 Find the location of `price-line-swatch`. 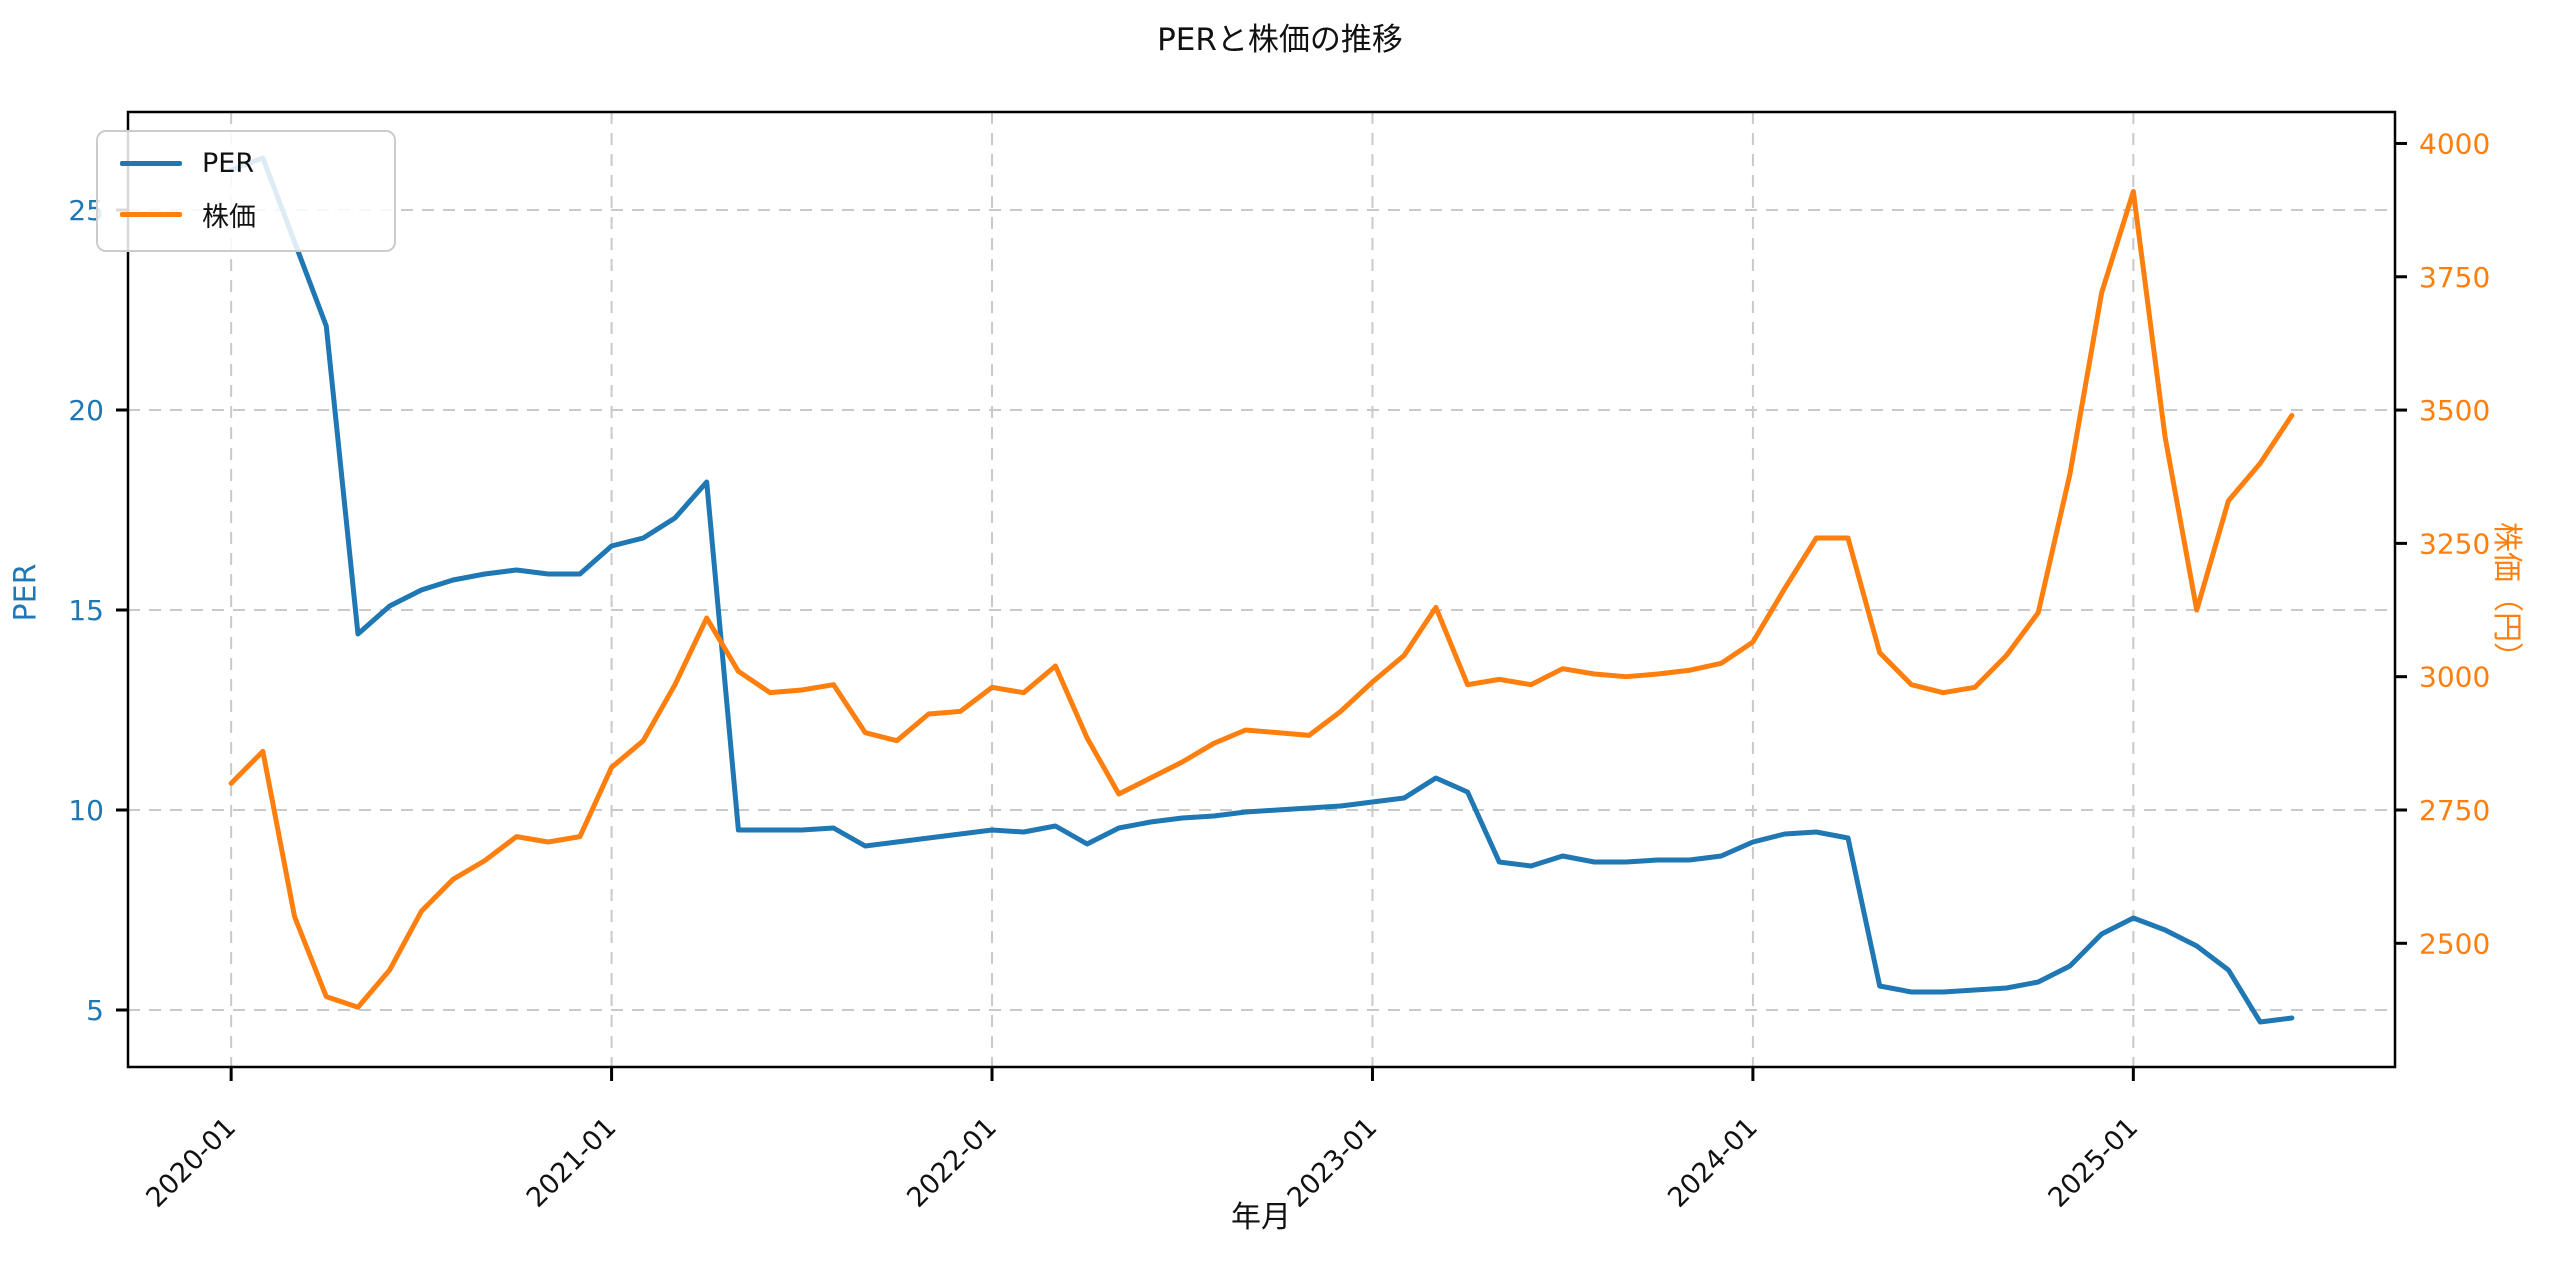

price-line-swatch is located at coordinates (151, 214).